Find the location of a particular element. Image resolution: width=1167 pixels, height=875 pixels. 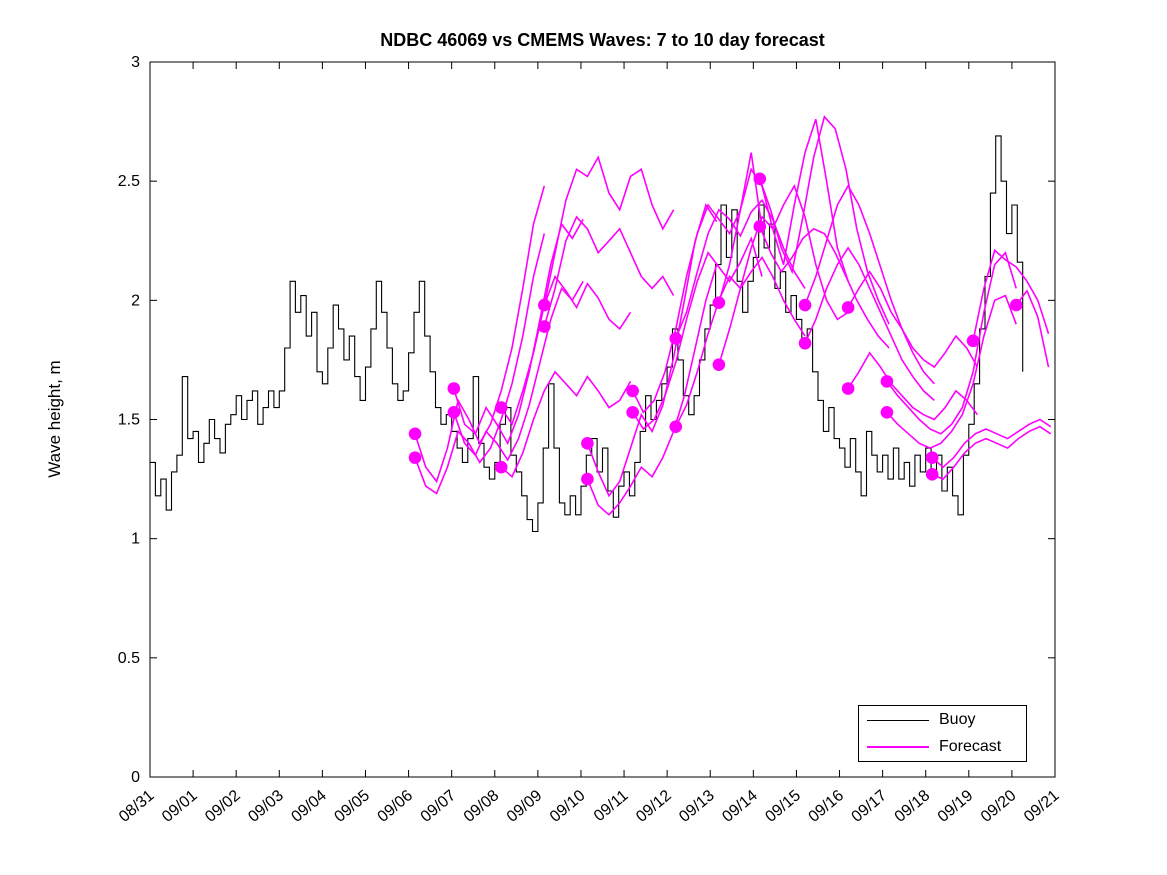

y-tick-label: 0.5 is located at coordinates (129, 658).